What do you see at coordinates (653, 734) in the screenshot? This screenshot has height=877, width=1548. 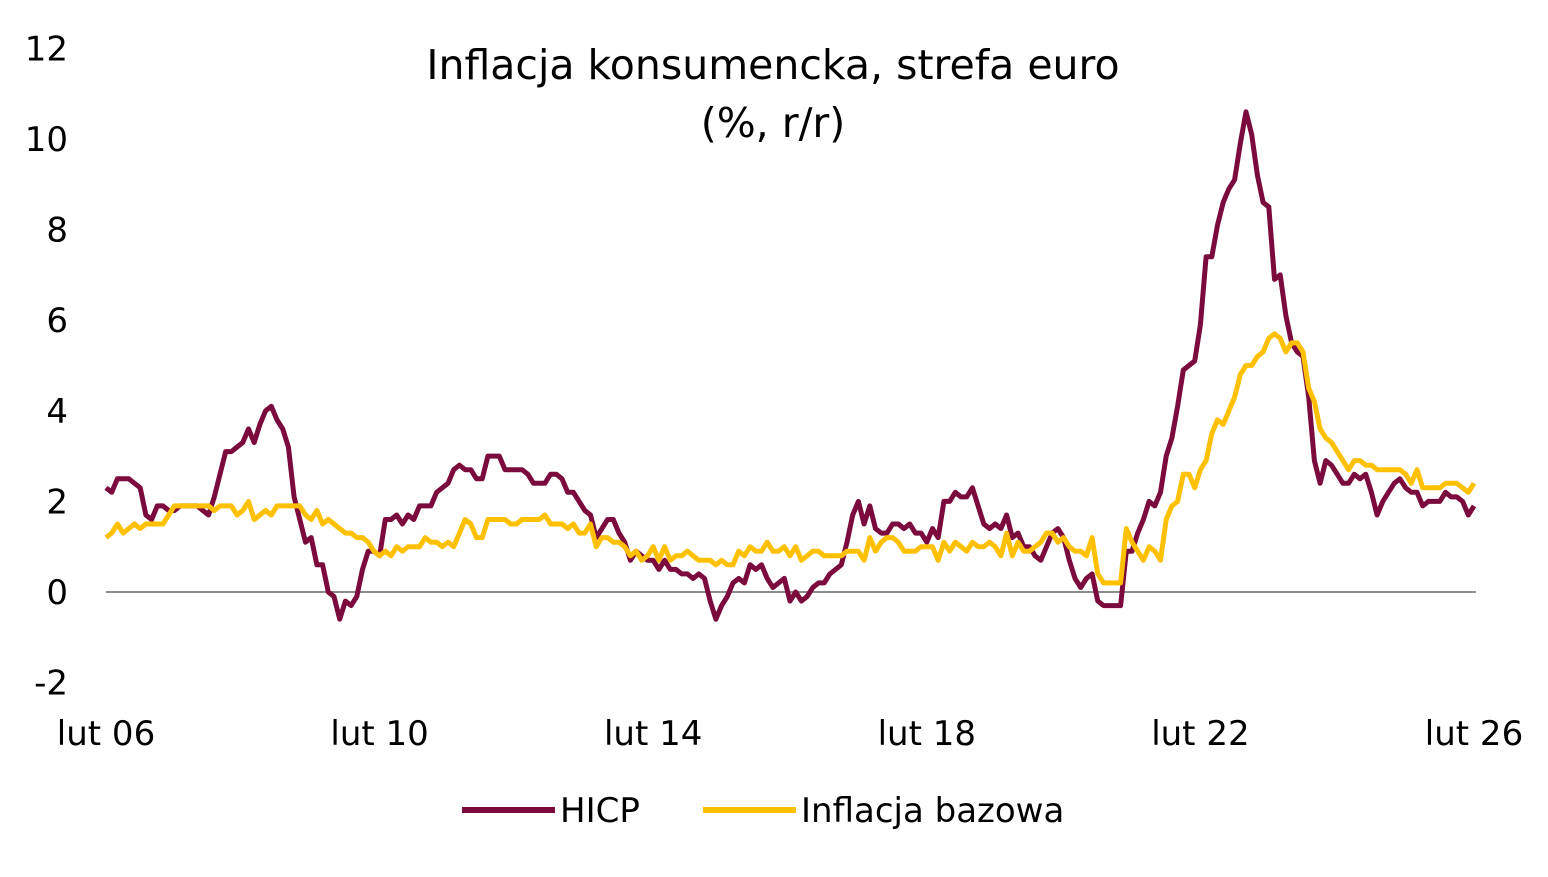 I see `x-tick-label: lut 14` at bounding box center [653, 734].